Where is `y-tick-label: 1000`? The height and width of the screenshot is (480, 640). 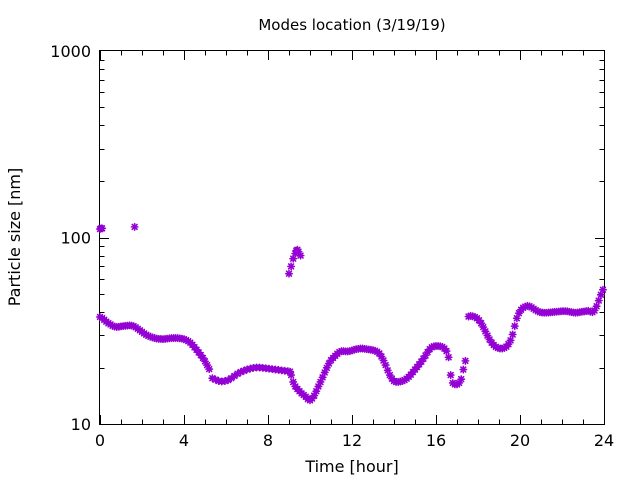 y-tick-label: 1000 is located at coordinates (70, 51).